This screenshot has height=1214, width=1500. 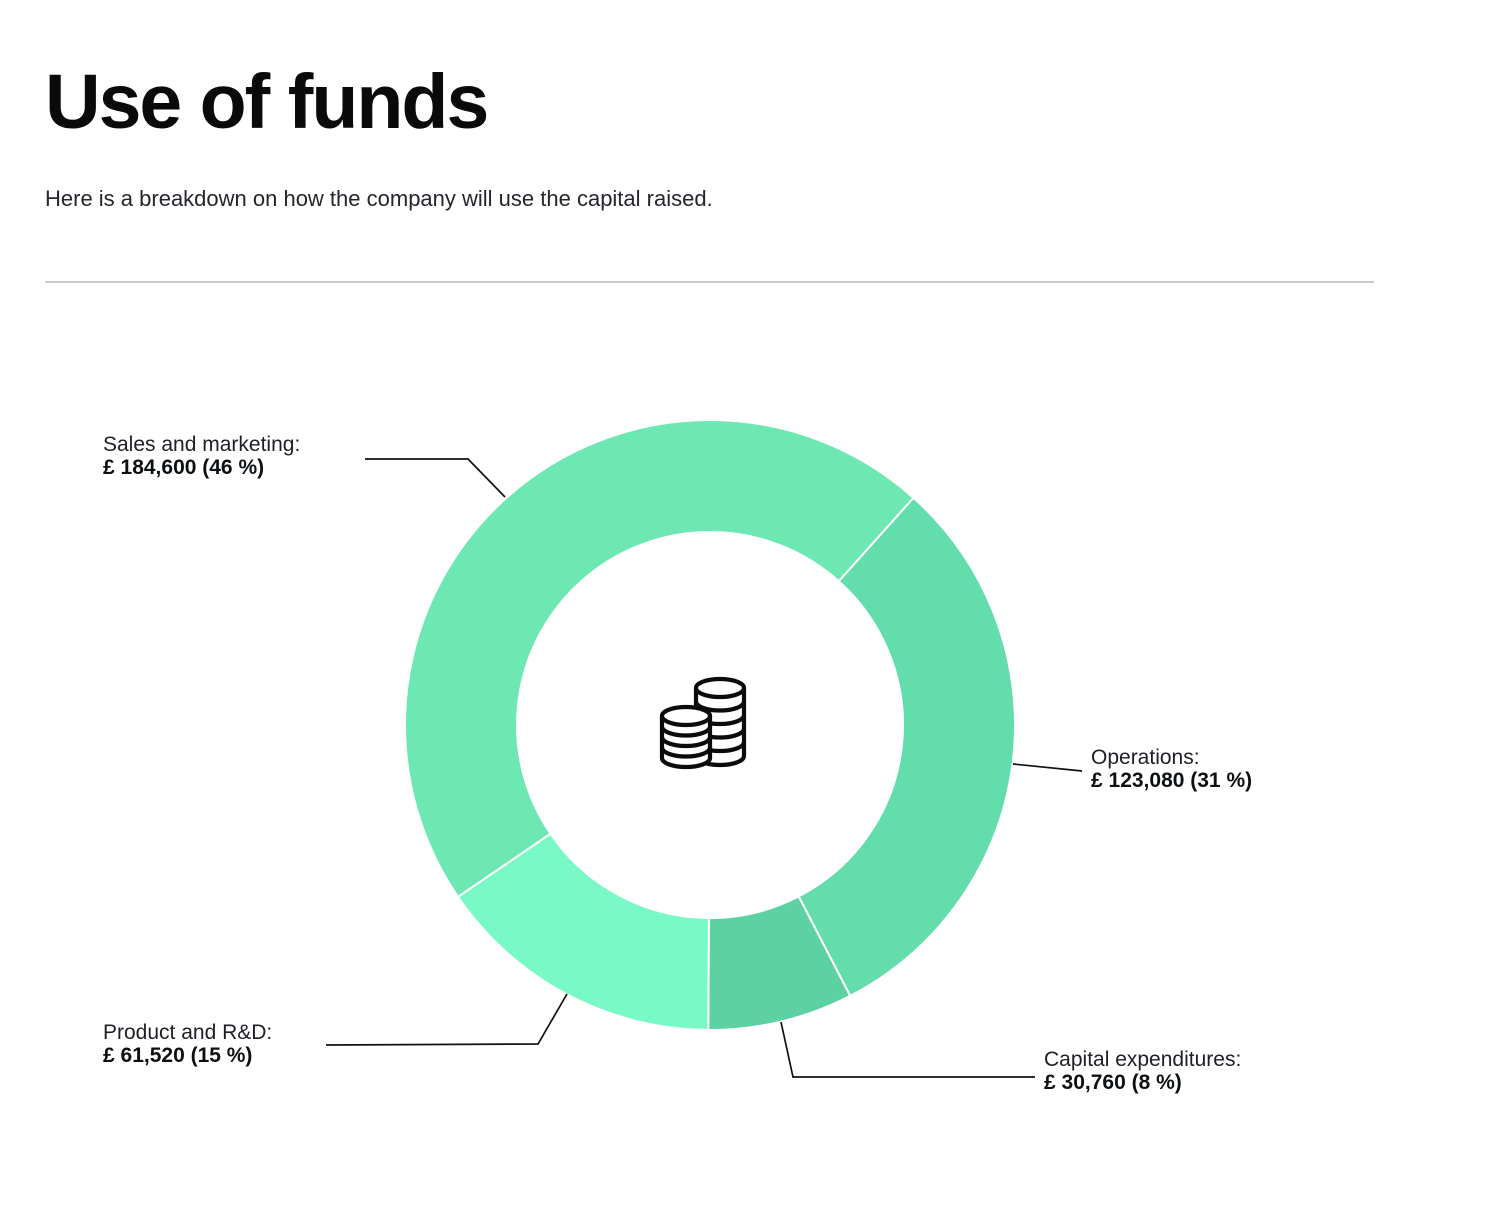 I want to click on section-divider, so click(x=709, y=282).